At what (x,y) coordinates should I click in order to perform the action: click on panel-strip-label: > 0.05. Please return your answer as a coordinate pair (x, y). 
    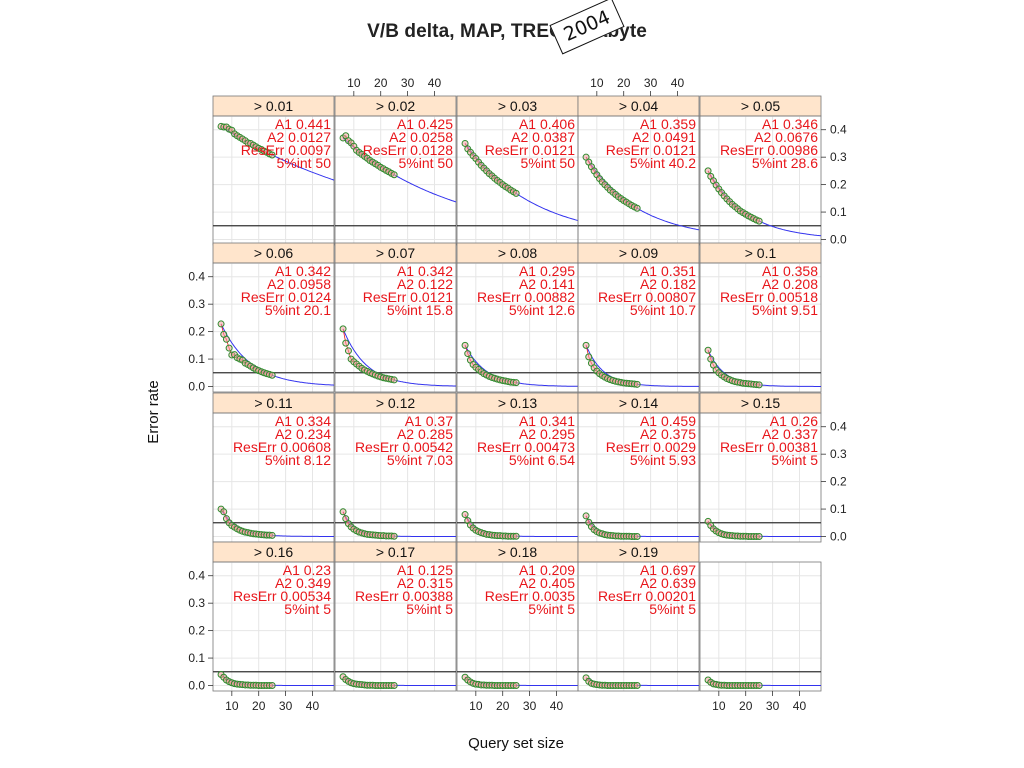
    Looking at the image, I should click on (761, 106).